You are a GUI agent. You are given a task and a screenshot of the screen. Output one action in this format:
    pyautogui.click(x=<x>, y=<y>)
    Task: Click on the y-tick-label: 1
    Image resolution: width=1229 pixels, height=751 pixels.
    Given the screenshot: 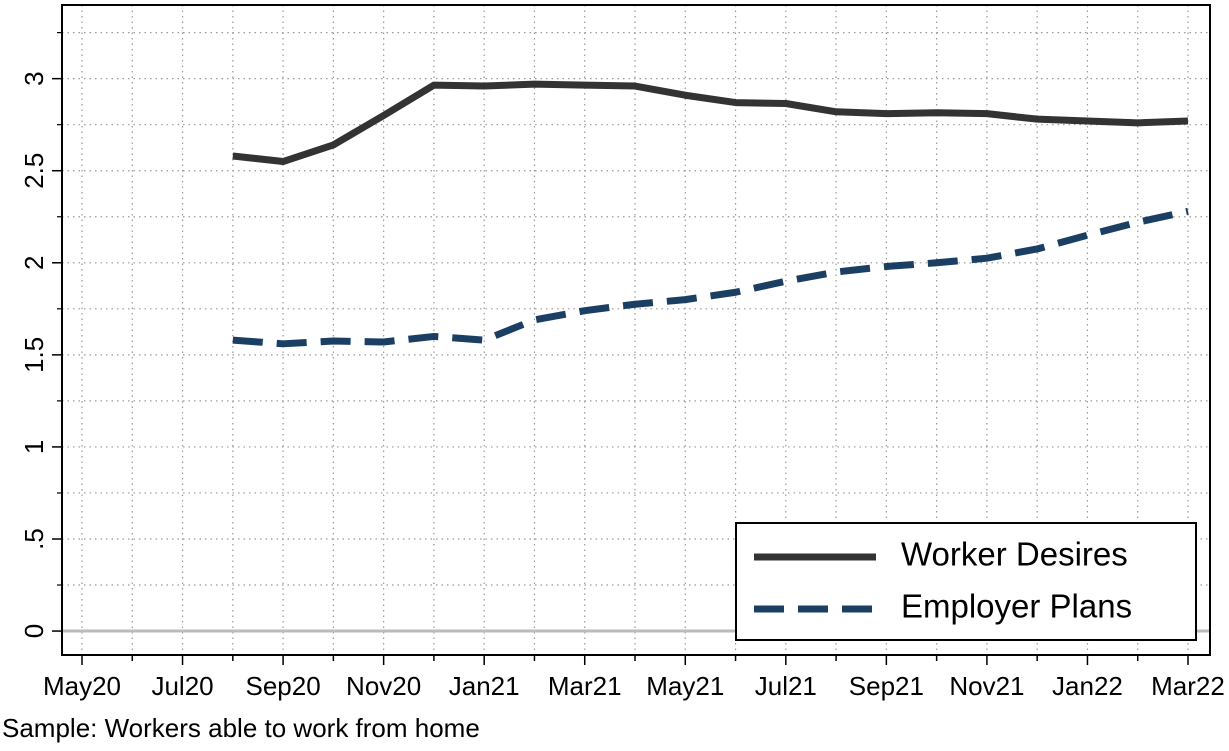 What is the action you would take?
    pyautogui.click(x=34, y=447)
    